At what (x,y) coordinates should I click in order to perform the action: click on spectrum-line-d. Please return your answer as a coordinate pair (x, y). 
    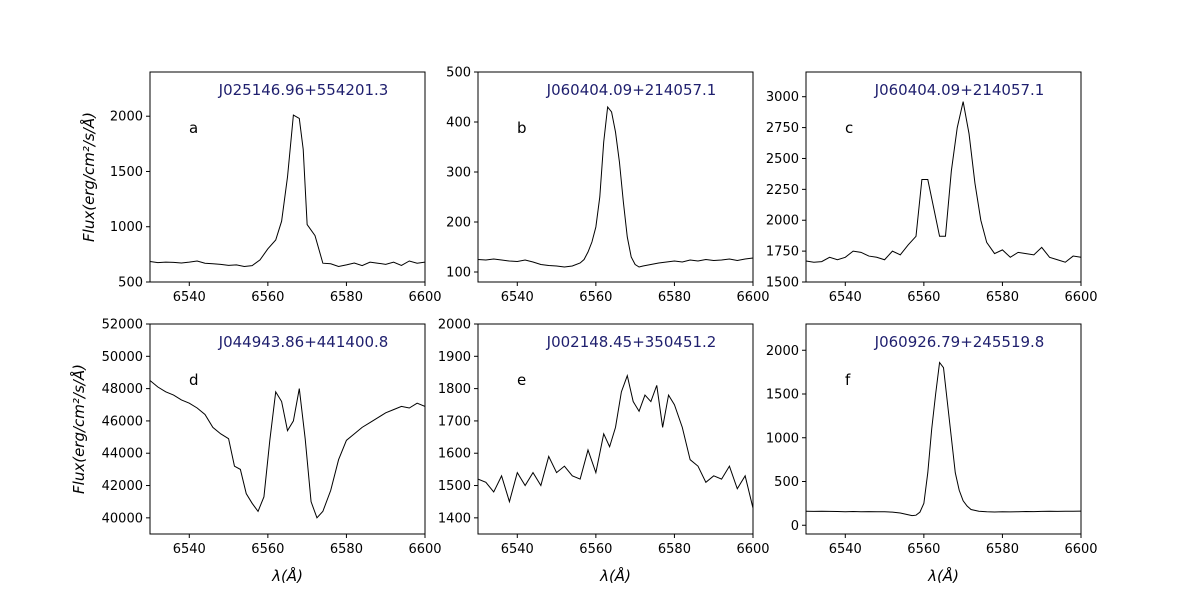
    Looking at the image, I should click on (287, 449).